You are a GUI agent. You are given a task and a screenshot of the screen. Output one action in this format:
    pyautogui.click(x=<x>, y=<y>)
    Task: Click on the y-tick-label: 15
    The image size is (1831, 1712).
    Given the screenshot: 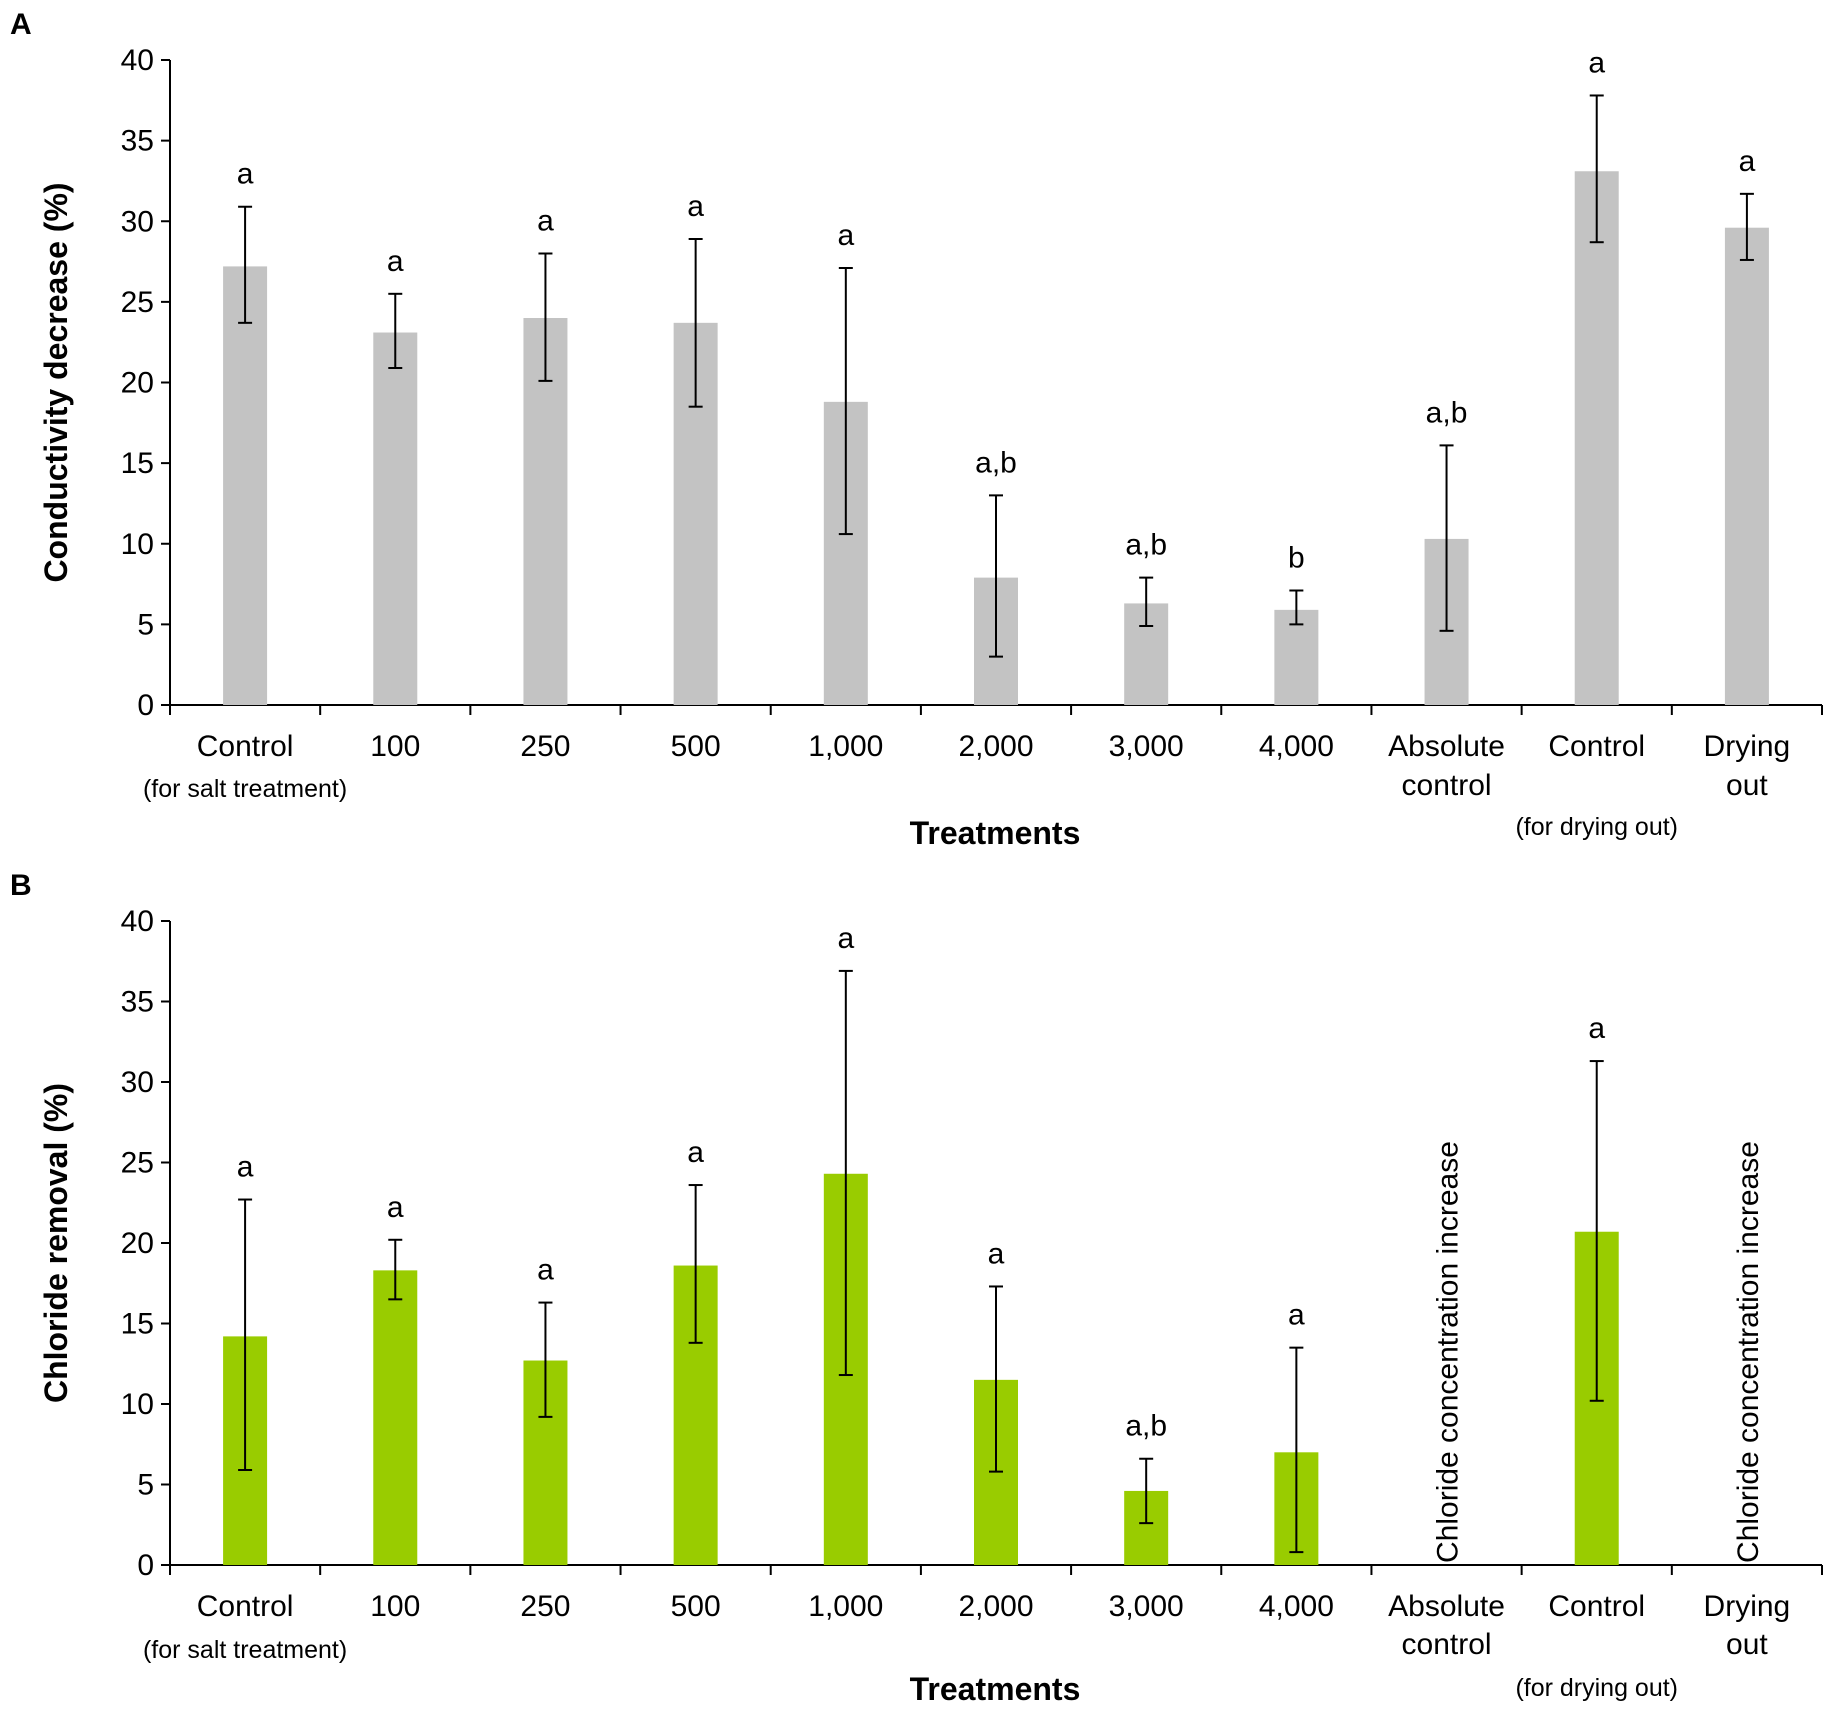 What is the action you would take?
    pyautogui.click(x=137, y=1324)
    